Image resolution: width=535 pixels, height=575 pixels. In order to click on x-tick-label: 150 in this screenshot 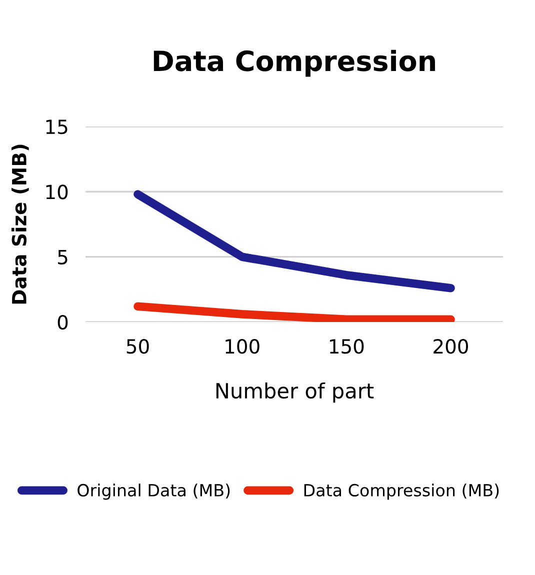, I will do `click(347, 346)`.